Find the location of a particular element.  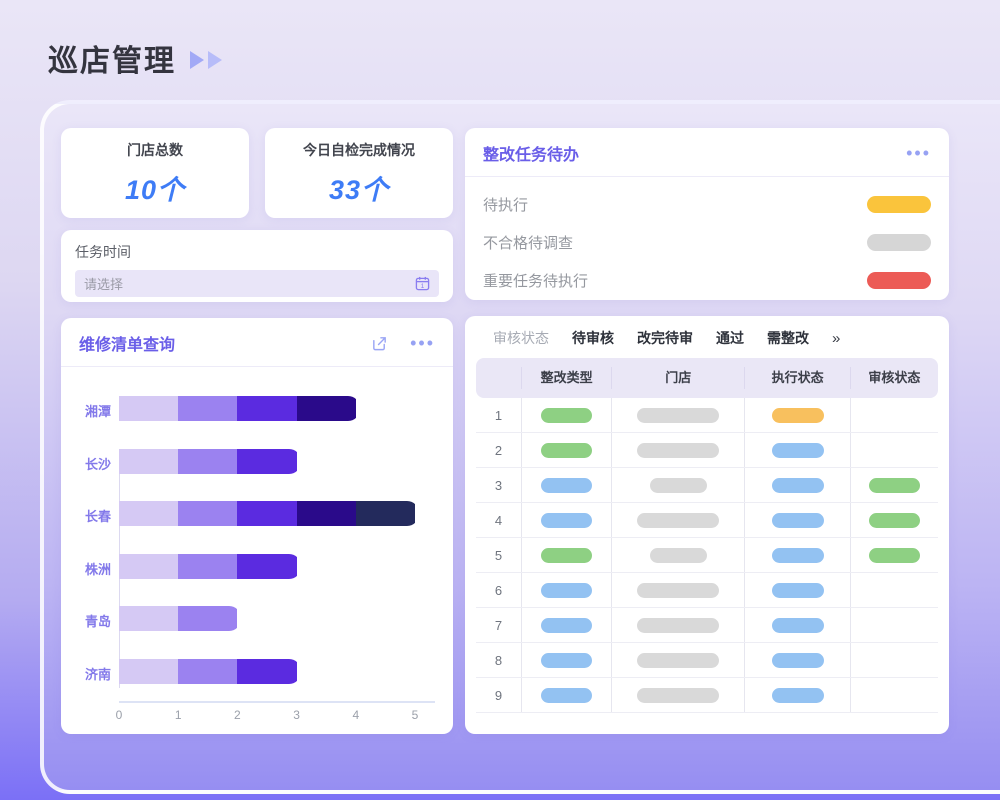

table-cell: 2 is located at coordinates (499, 450).